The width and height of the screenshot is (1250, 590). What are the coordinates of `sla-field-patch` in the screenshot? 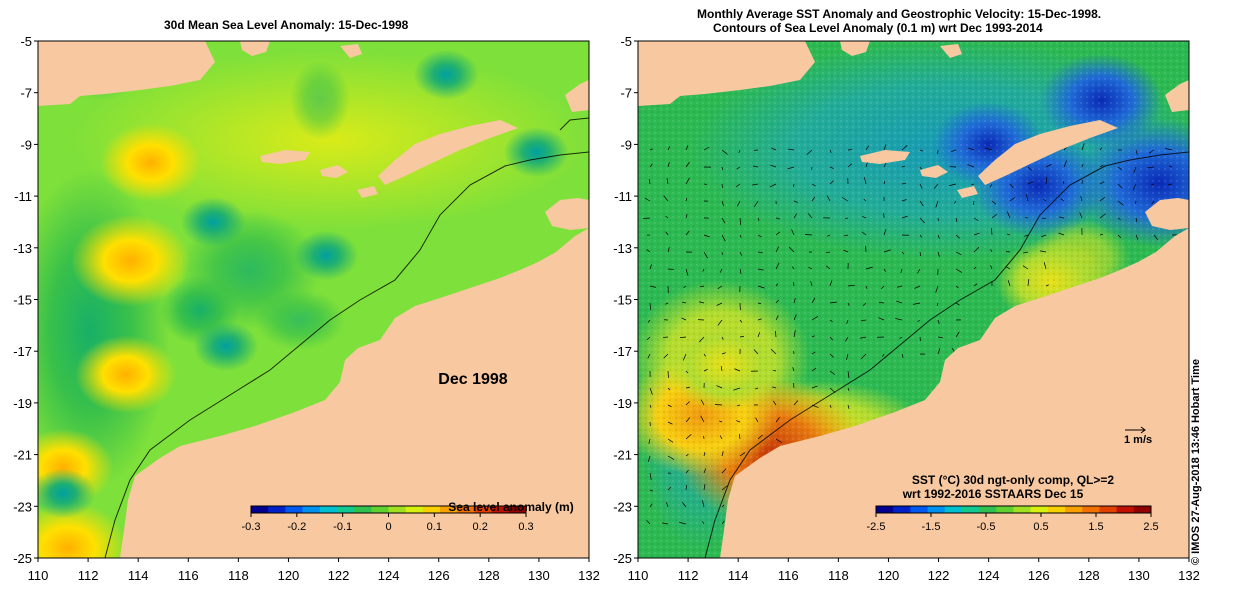 It's located at (300, 320).